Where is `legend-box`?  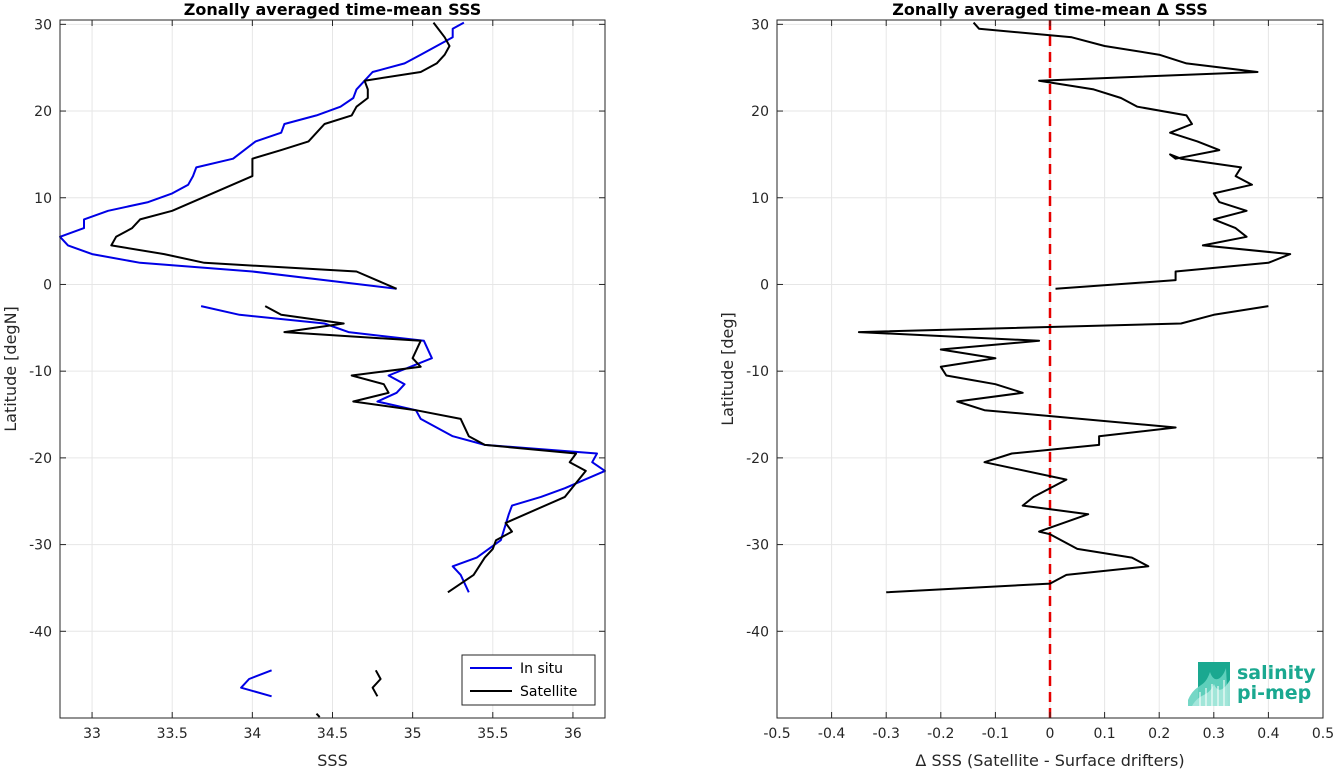
legend-box is located at coordinates (528, 680).